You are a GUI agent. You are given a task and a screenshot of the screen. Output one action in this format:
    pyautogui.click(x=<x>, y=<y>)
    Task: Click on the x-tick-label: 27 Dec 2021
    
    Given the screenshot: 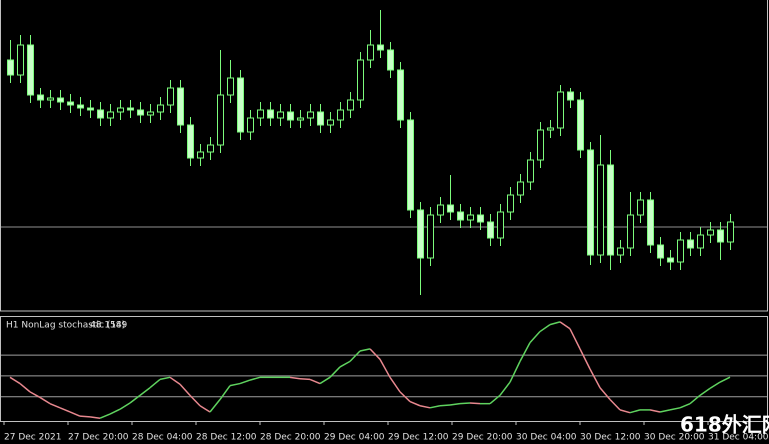 What is the action you would take?
    pyautogui.click(x=33, y=438)
    